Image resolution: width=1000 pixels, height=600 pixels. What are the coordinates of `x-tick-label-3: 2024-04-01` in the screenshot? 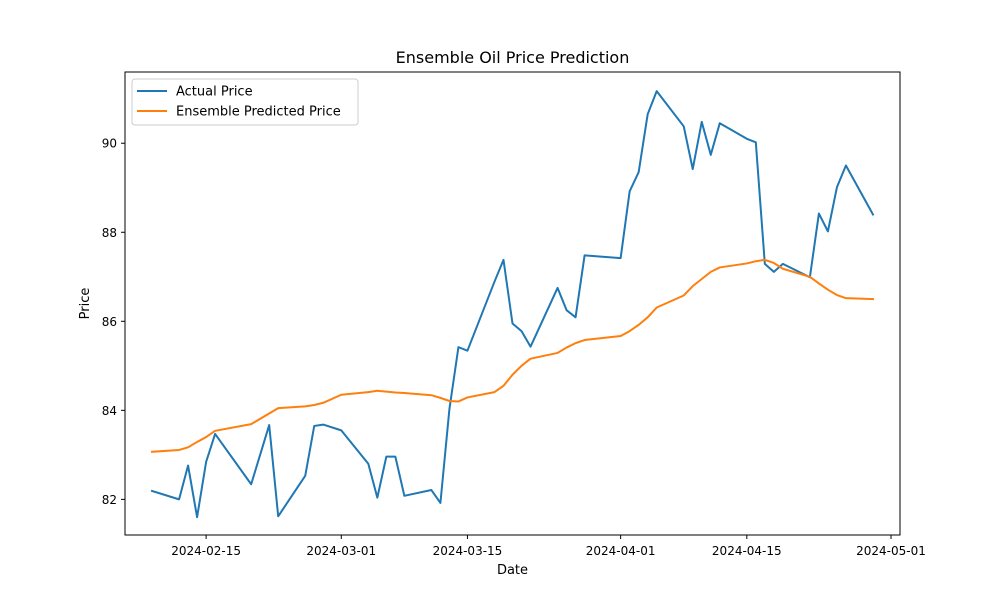 It's located at (621, 551).